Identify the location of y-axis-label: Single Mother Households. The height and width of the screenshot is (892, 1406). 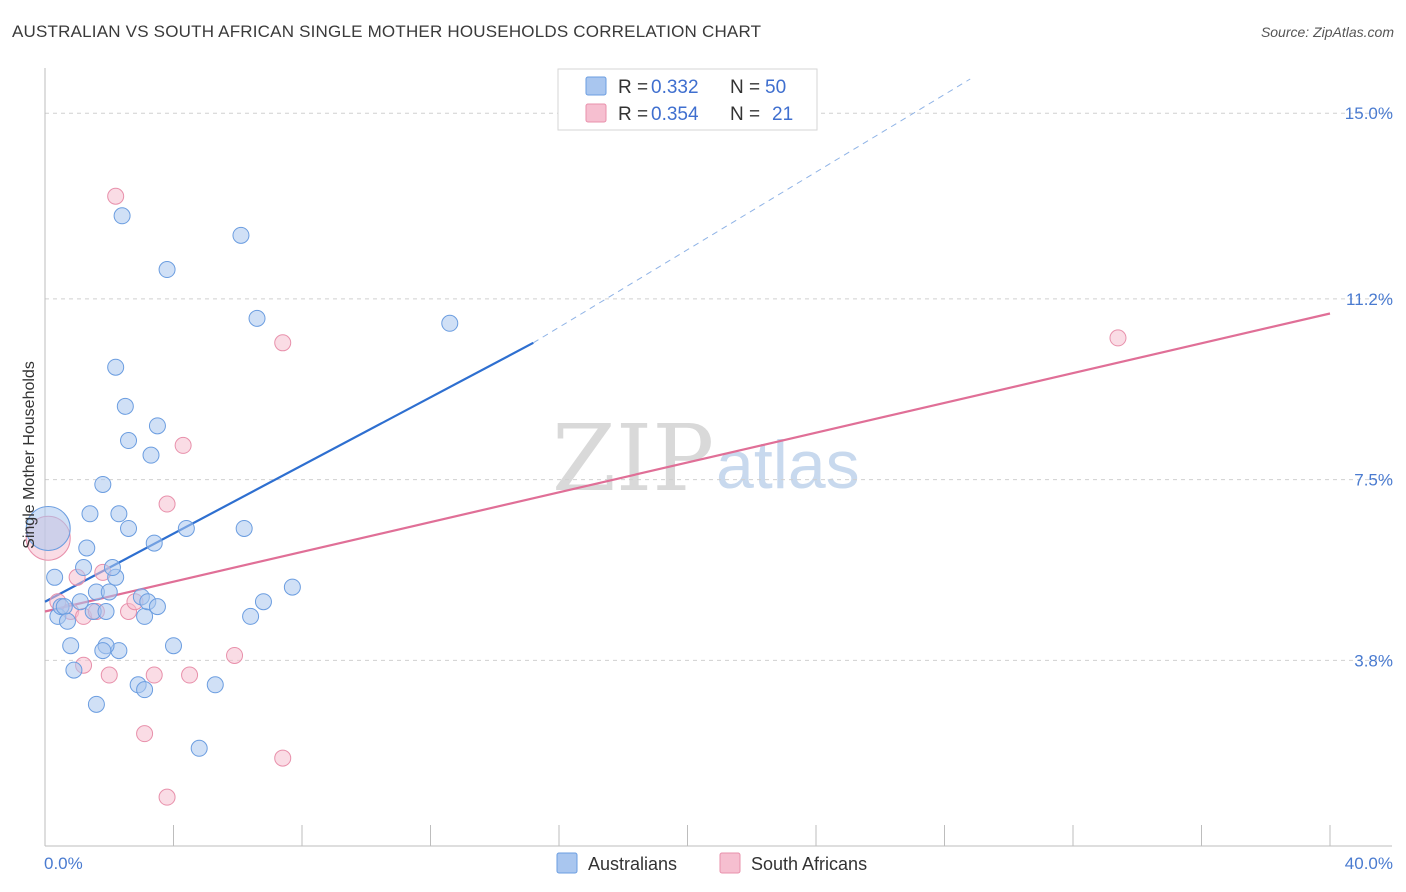
(29, 455).